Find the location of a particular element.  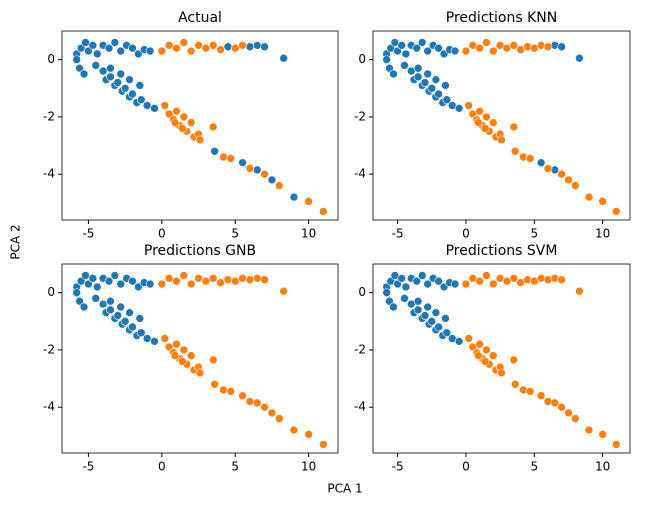

x-tick-label: -5 is located at coordinates (398, 234).